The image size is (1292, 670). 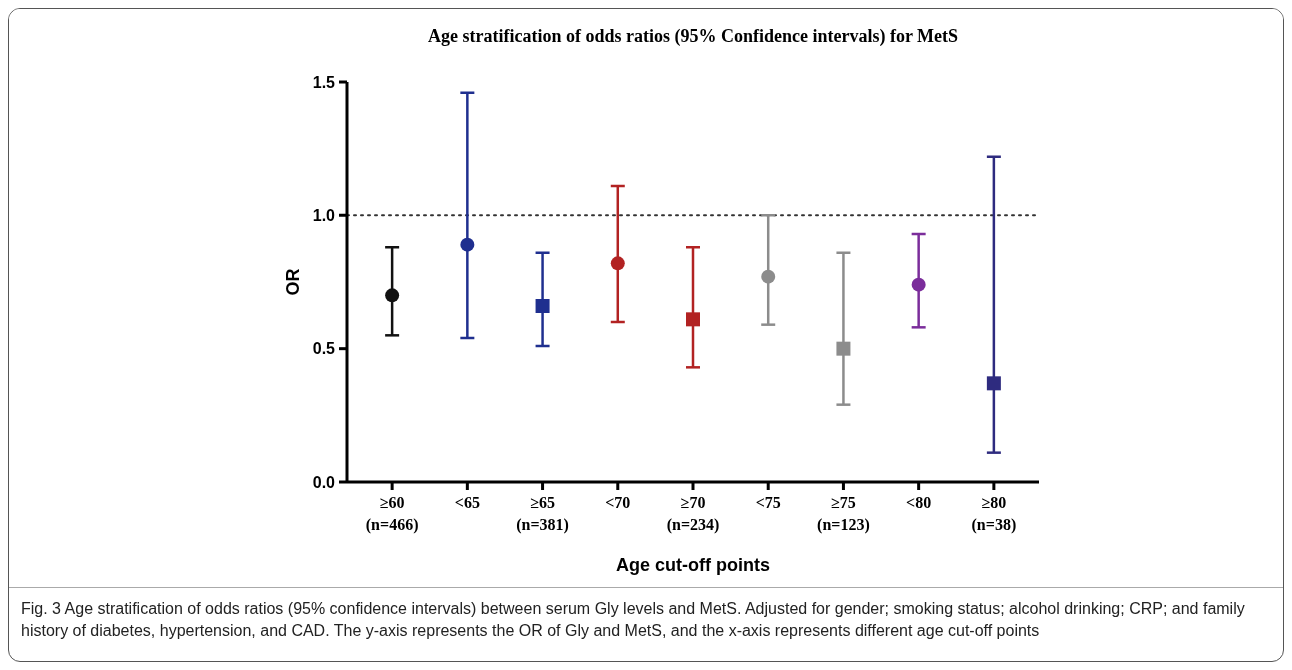 What do you see at coordinates (994, 514) in the screenshot?
I see `x-tick-label: ≥80 (n=38)` at bounding box center [994, 514].